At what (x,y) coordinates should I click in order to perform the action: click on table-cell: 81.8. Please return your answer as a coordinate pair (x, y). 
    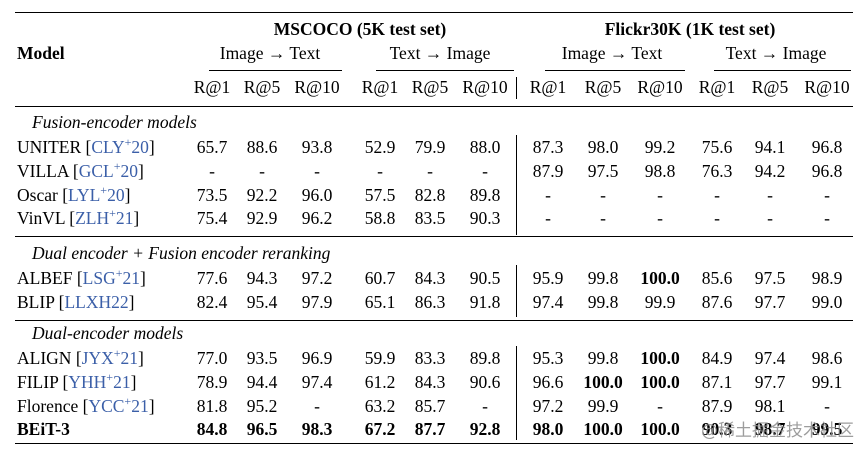
    Looking at the image, I should click on (212, 405).